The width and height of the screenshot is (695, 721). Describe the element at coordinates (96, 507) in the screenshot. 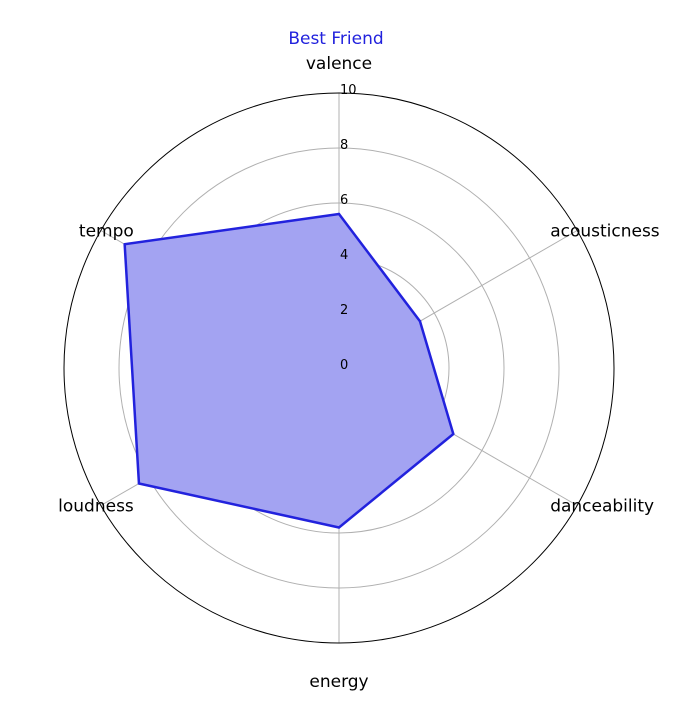

I see `axis-label-loudness: loudness` at that location.